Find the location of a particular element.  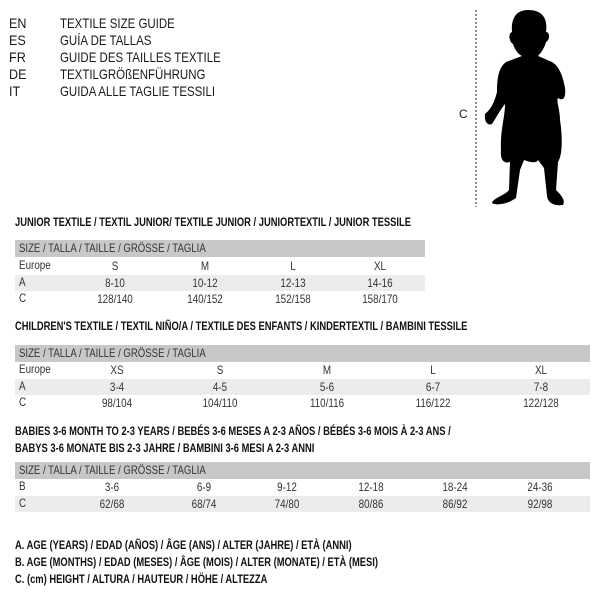

table-cell: 18-24 is located at coordinates (455, 487).